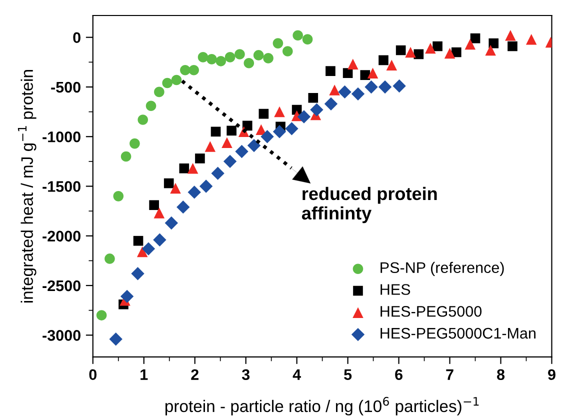 This screenshot has height=419, width=563. I want to click on x-tick-label: 8, so click(500, 374).